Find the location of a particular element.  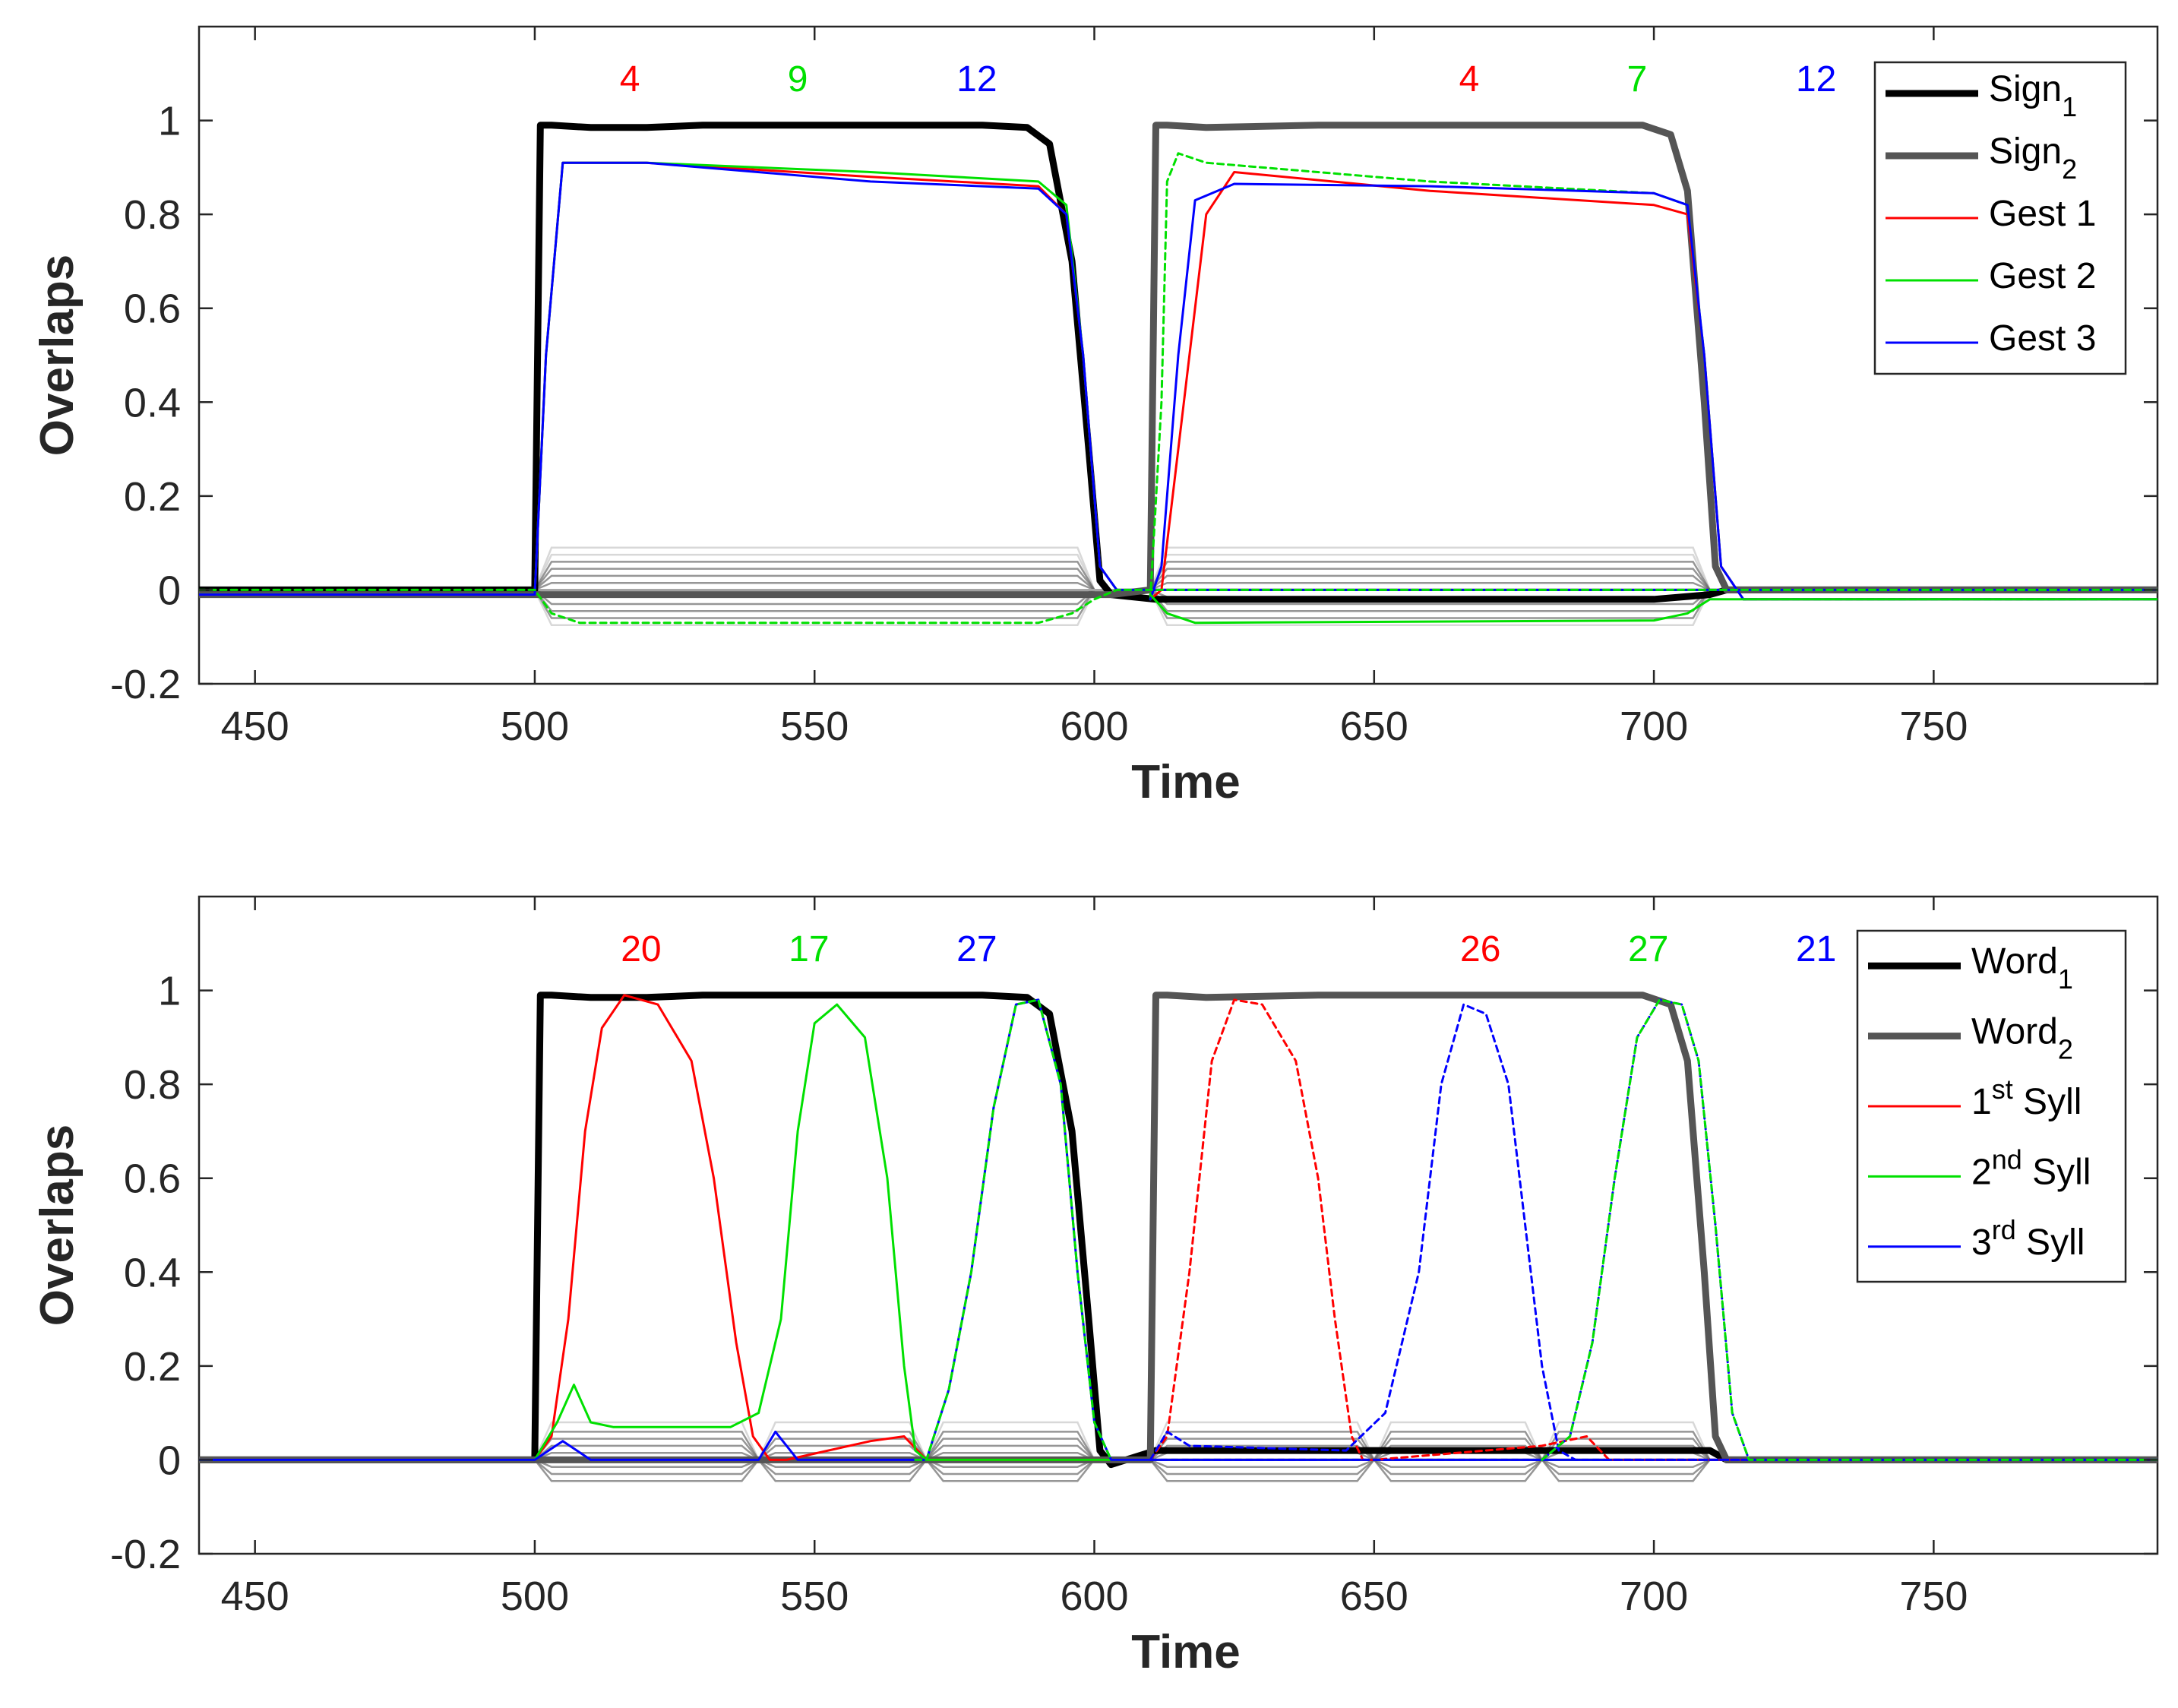

legend: Word1 Word2 1st Syll 2nd Syll 3rd Syll is located at coordinates (1992, 1106).